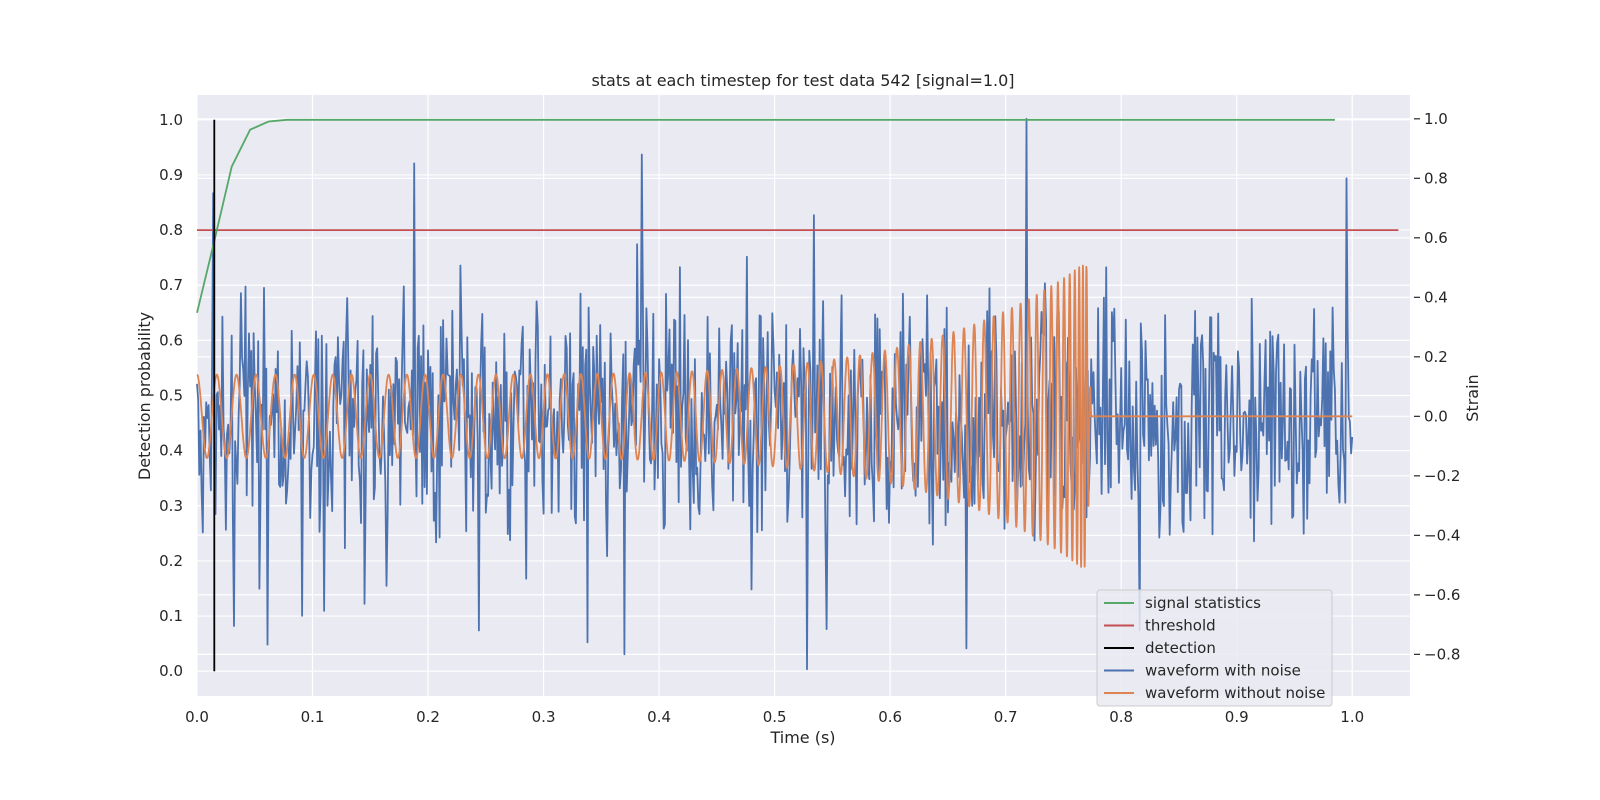 The width and height of the screenshot is (1600, 800). What do you see at coordinates (171, 451) in the screenshot?
I see `y-tick-label: 0.4` at bounding box center [171, 451].